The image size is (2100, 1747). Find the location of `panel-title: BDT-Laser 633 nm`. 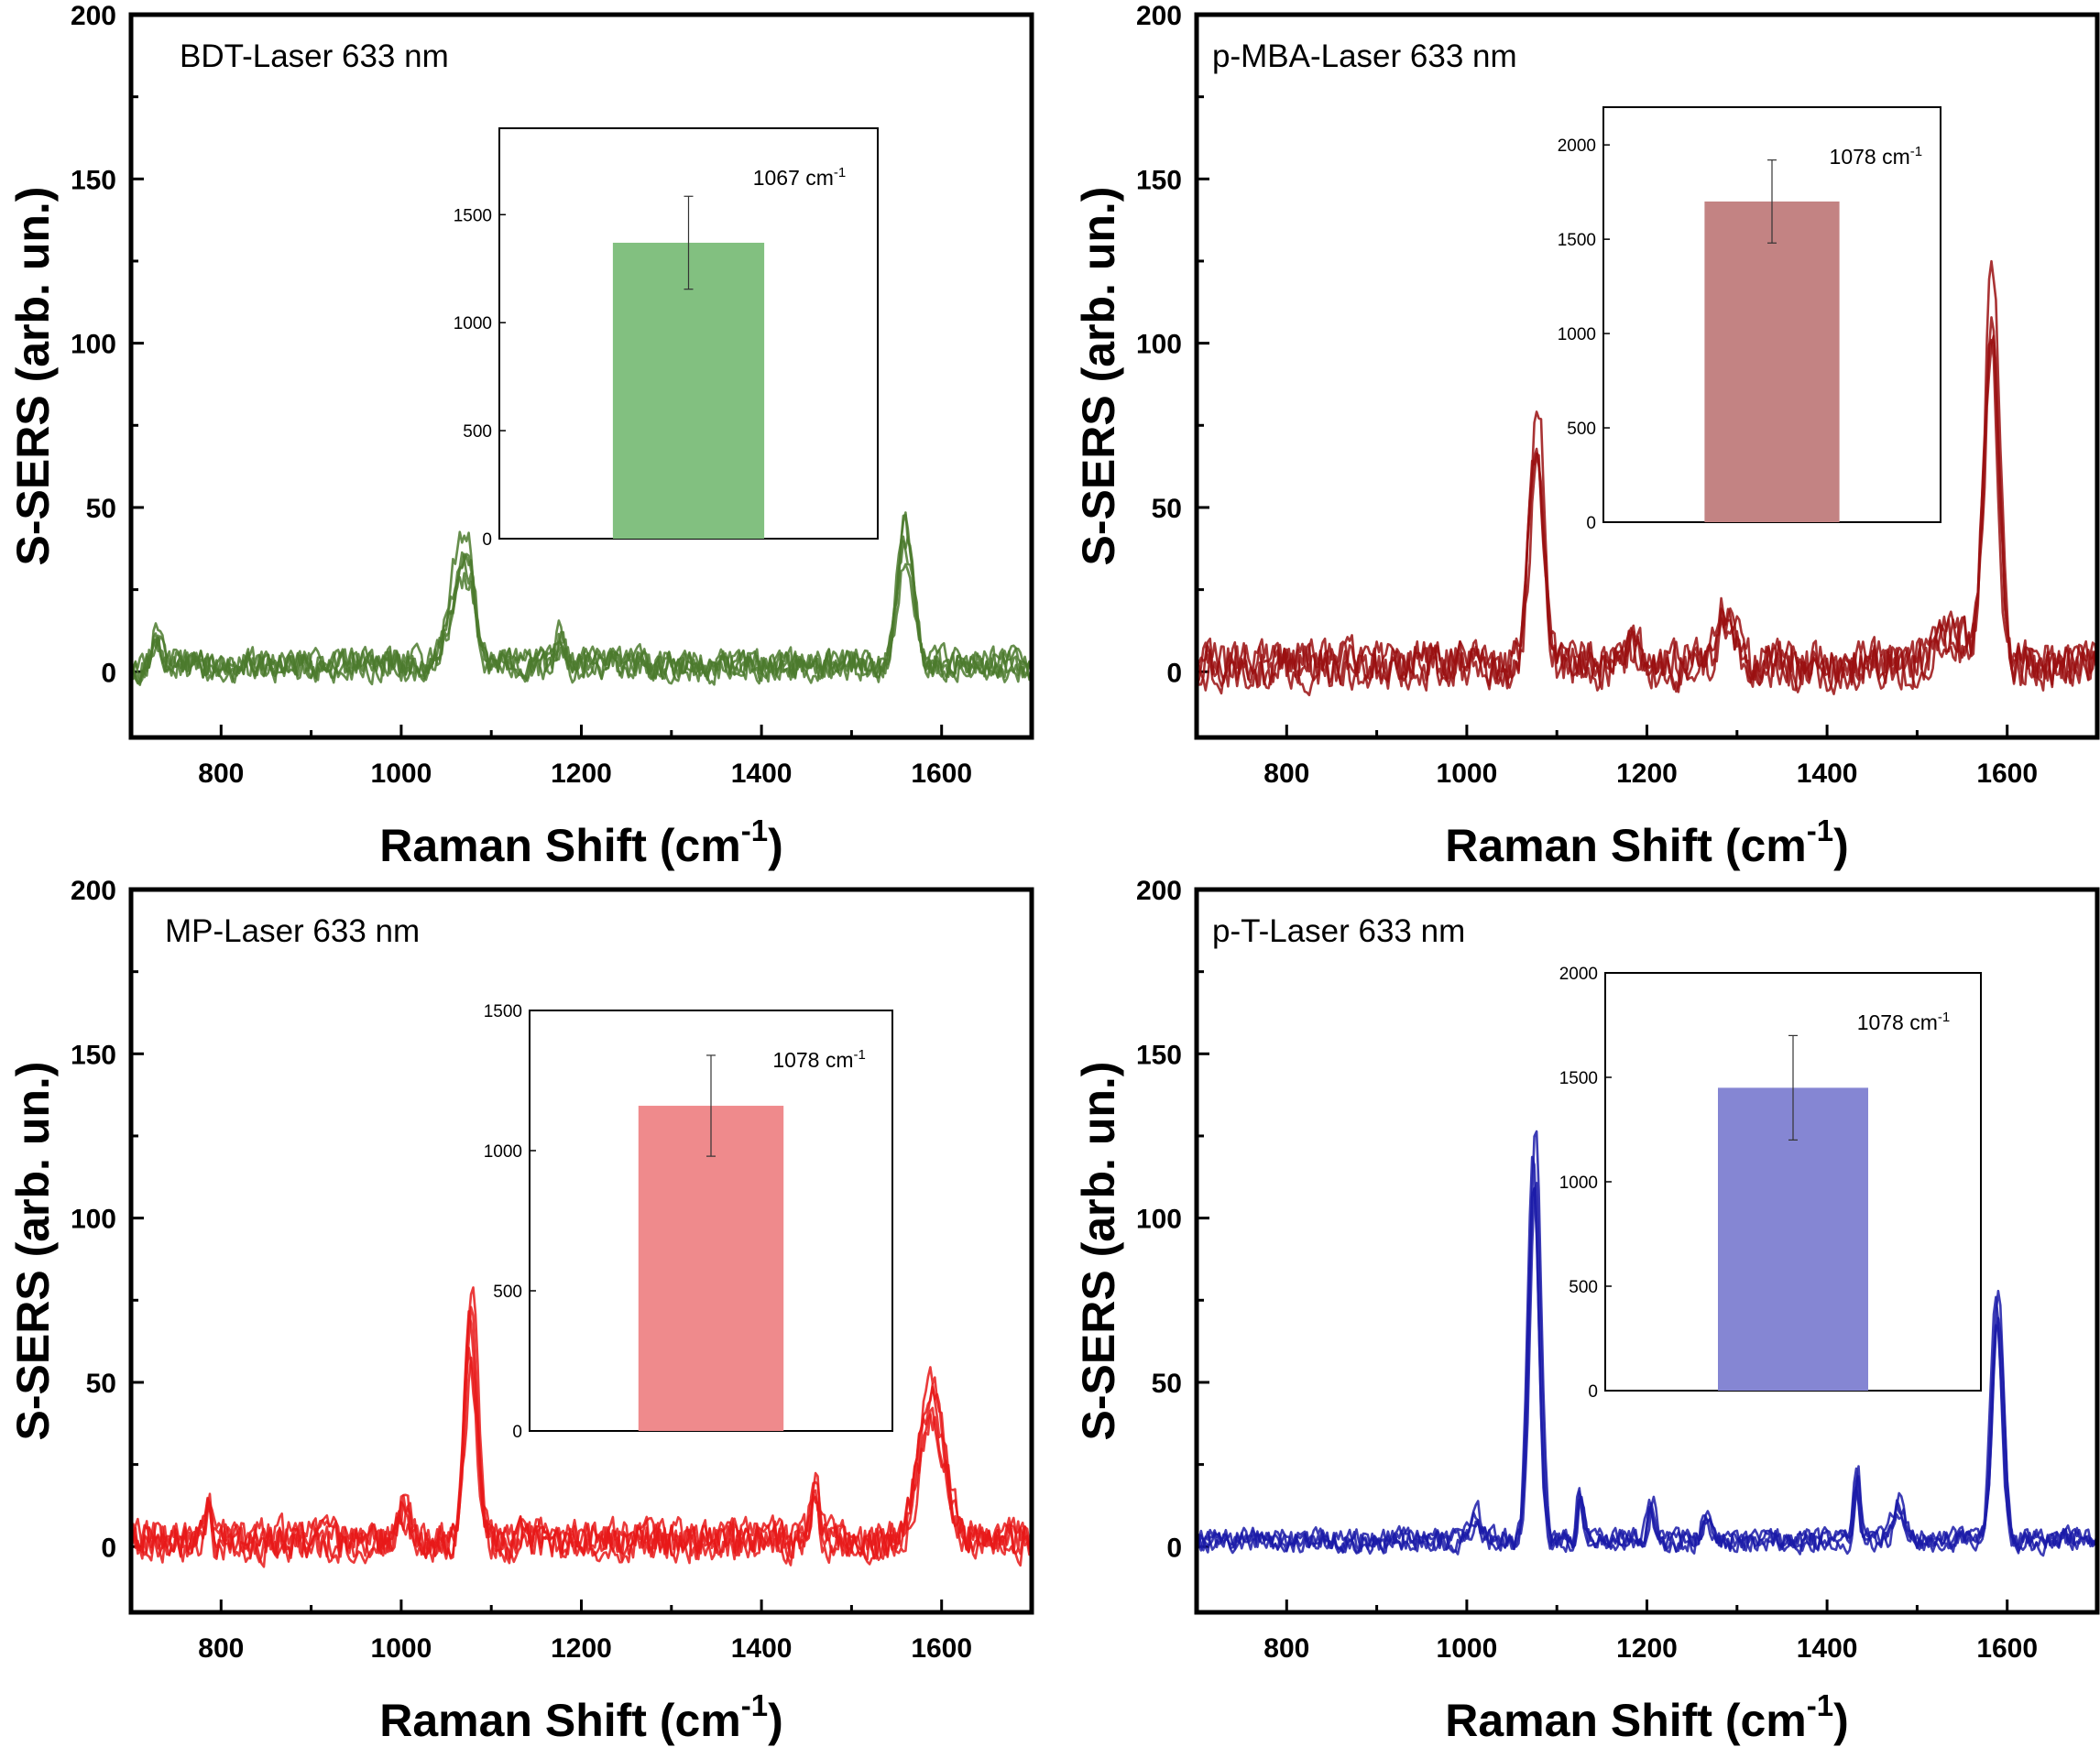

panel-title: BDT-Laser 633 nm is located at coordinates (314, 56).